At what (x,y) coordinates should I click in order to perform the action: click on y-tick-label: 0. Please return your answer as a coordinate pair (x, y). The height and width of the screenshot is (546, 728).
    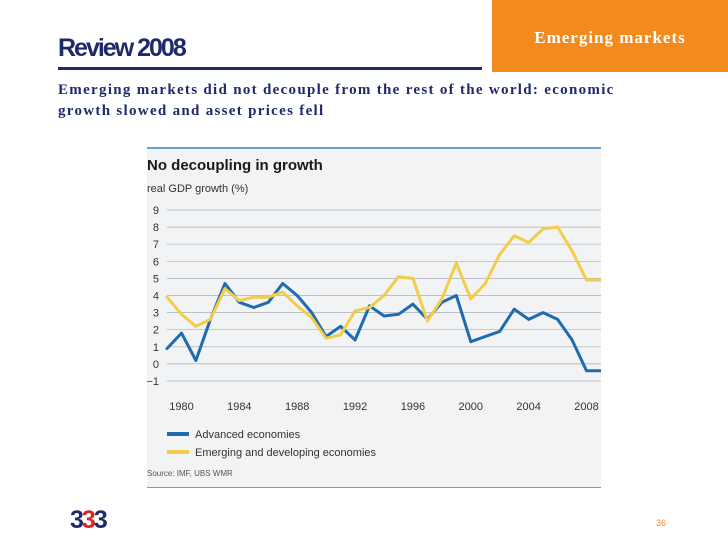
    Looking at the image, I should click on (156, 365).